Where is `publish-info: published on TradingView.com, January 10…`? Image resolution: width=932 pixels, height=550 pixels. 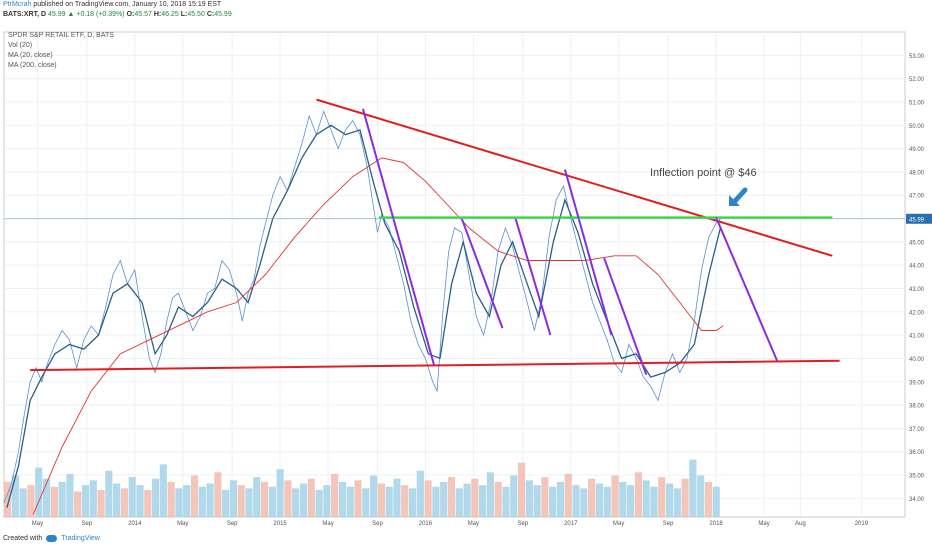
publish-info: published on TradingView.com, January 10… is located at coordinates (127, 4).